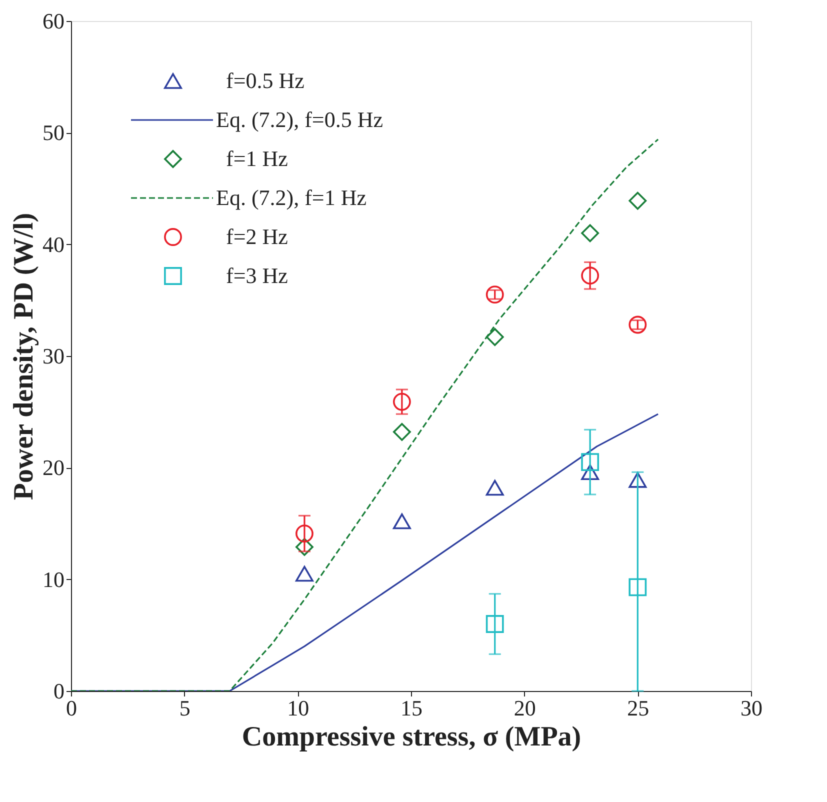  What do you see at coordinates (265, 80) in the screenshot?
I see `legend-label: f=0.5 Hz` at bounding box center [265, 80].